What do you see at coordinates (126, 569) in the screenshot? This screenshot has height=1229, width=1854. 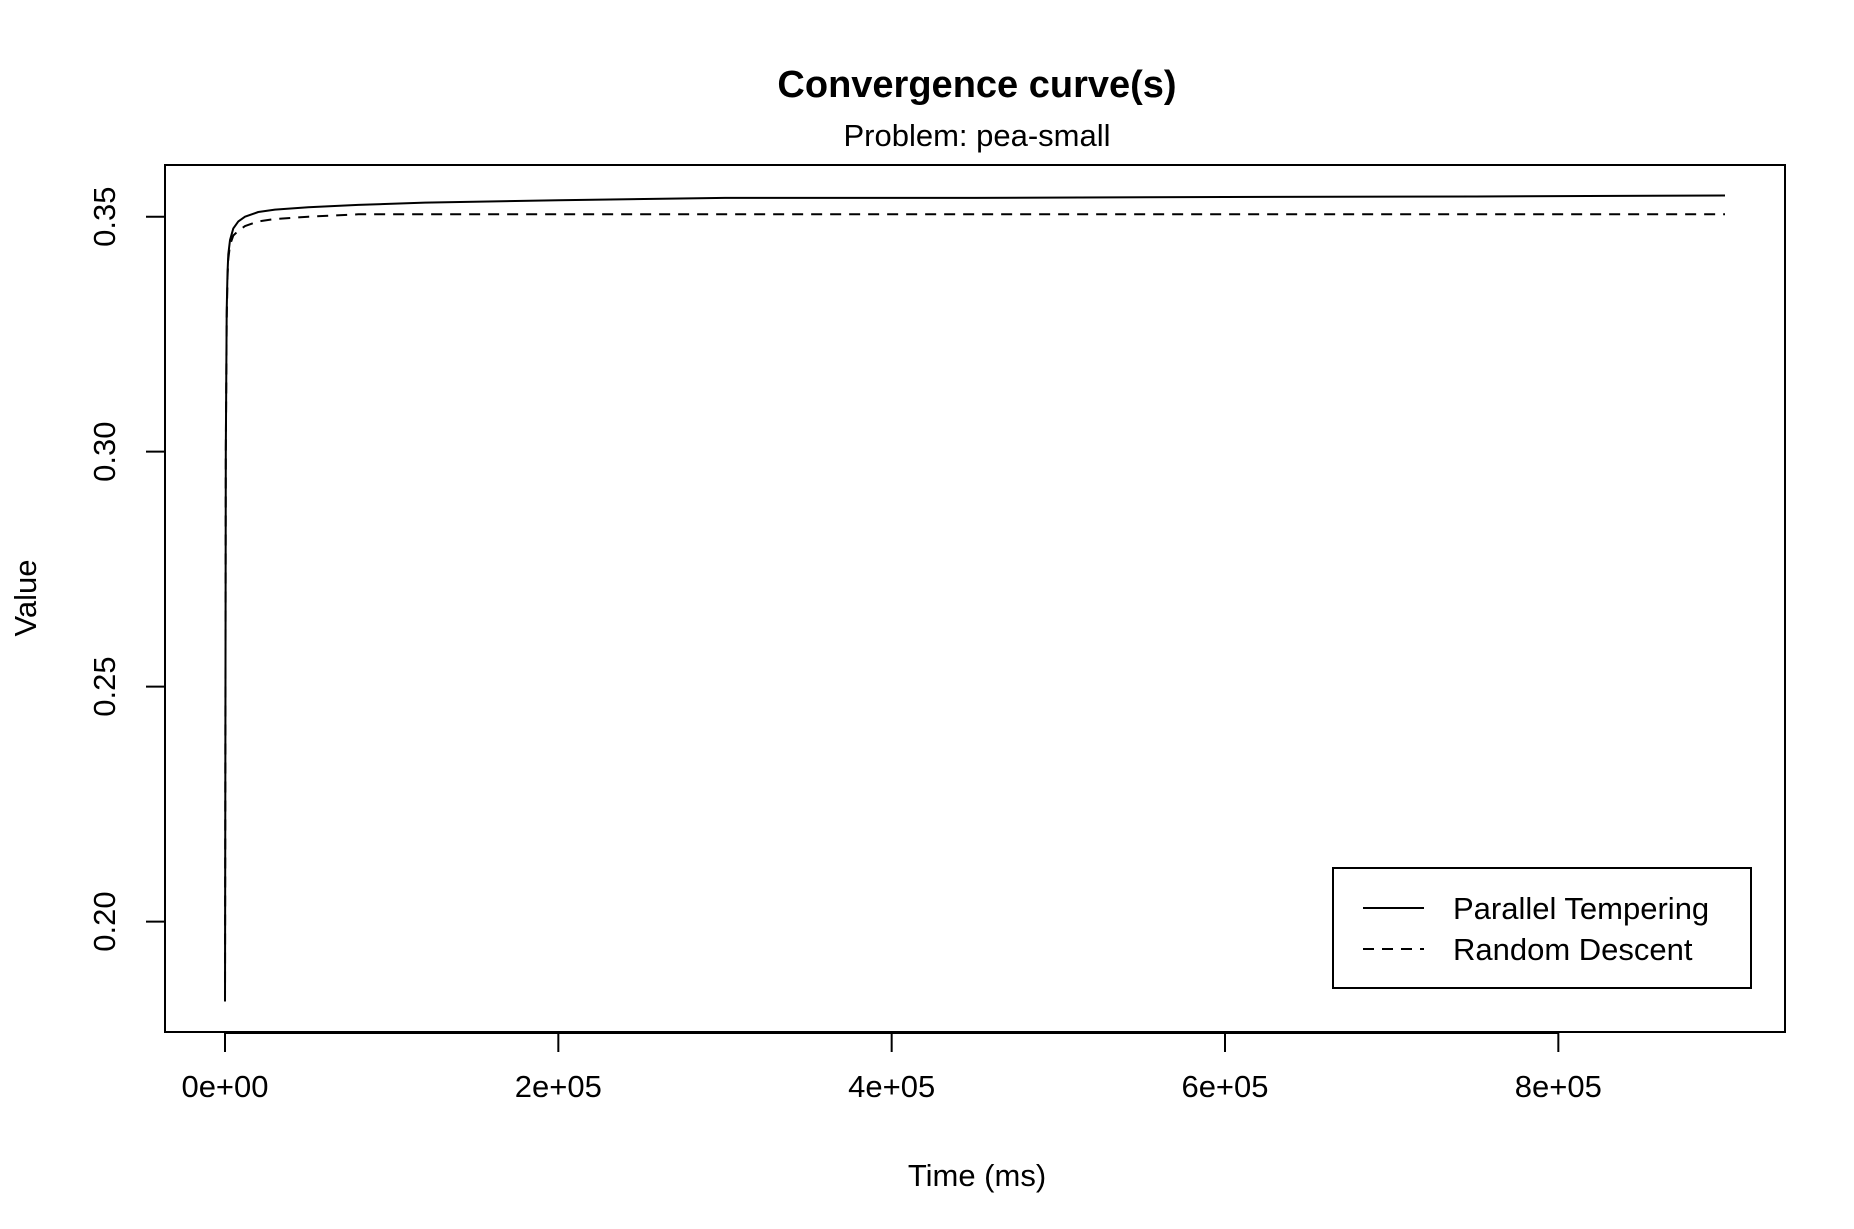 I see `y-axis: 0.20 0.25 0.30 0.35` at bounding box center [126, 569].